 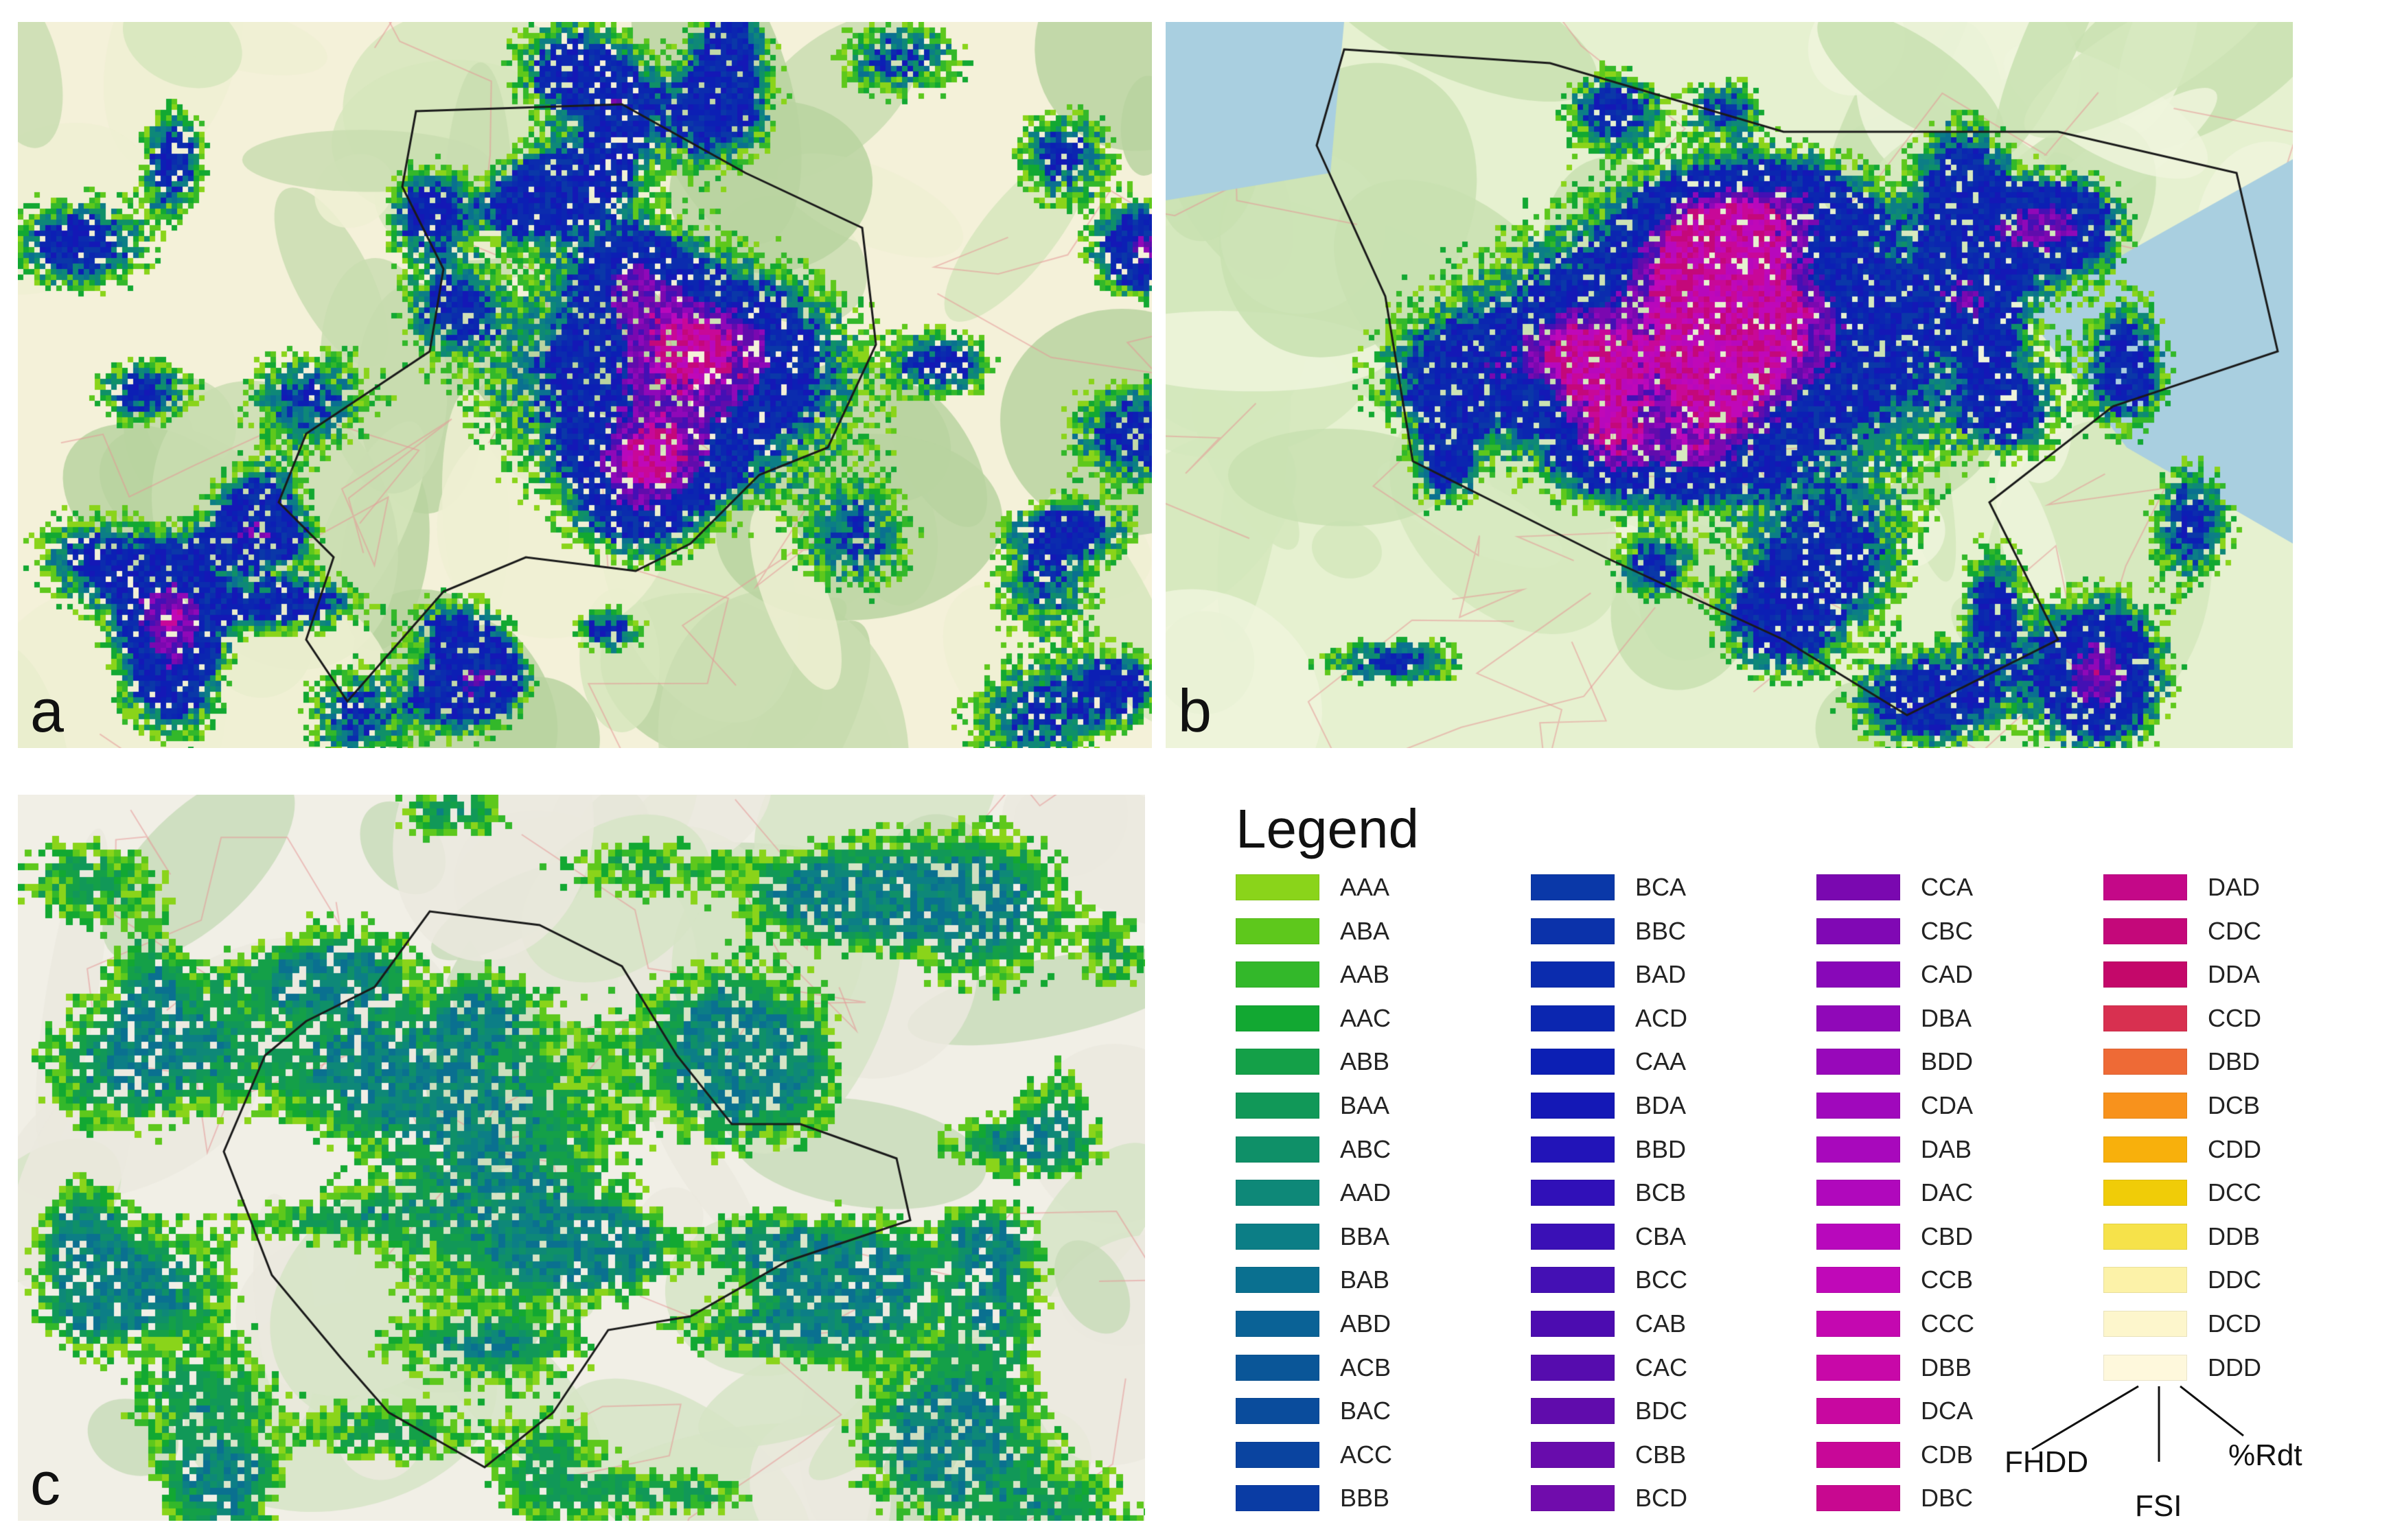 I want to click on legend-item-abd: ABD, so click(x=1342, y=1322).